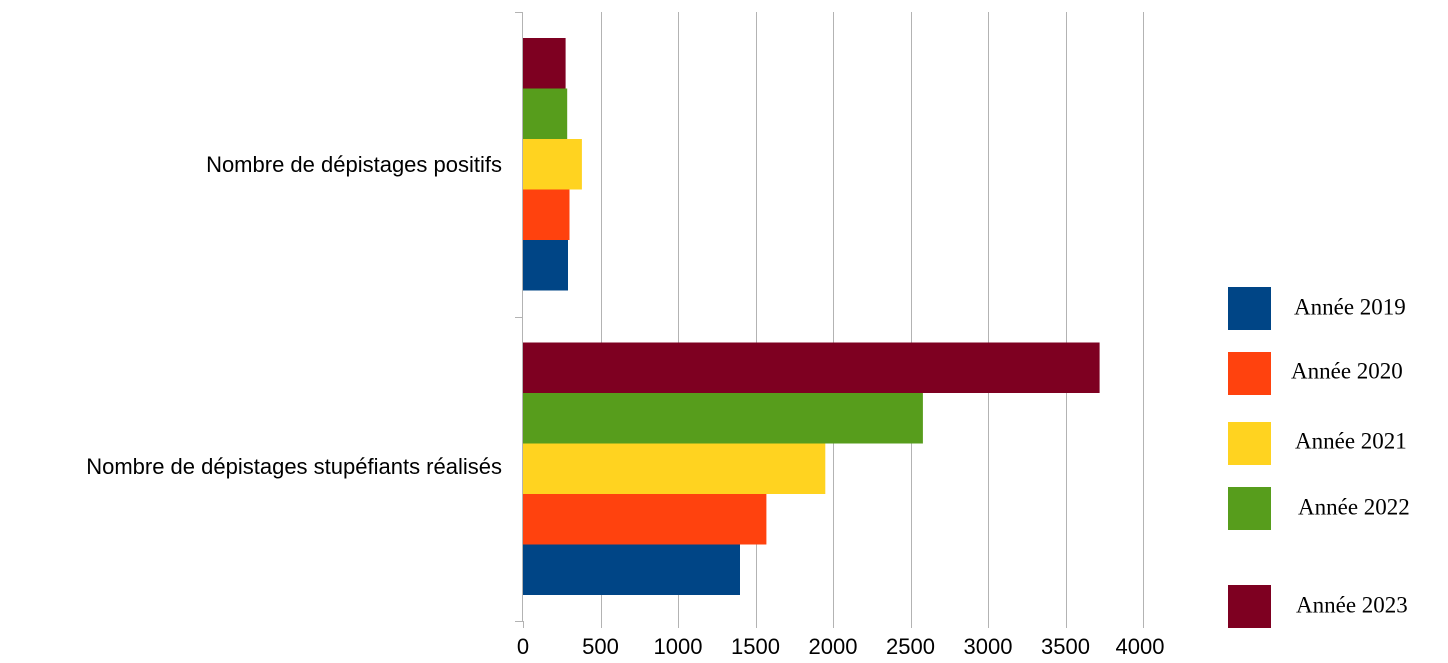 This screenshot has width=1448, height=663. Describe the element at coordinates (1065, 646) in the screenshot. I see `x-tick-label: 3500` at that location.